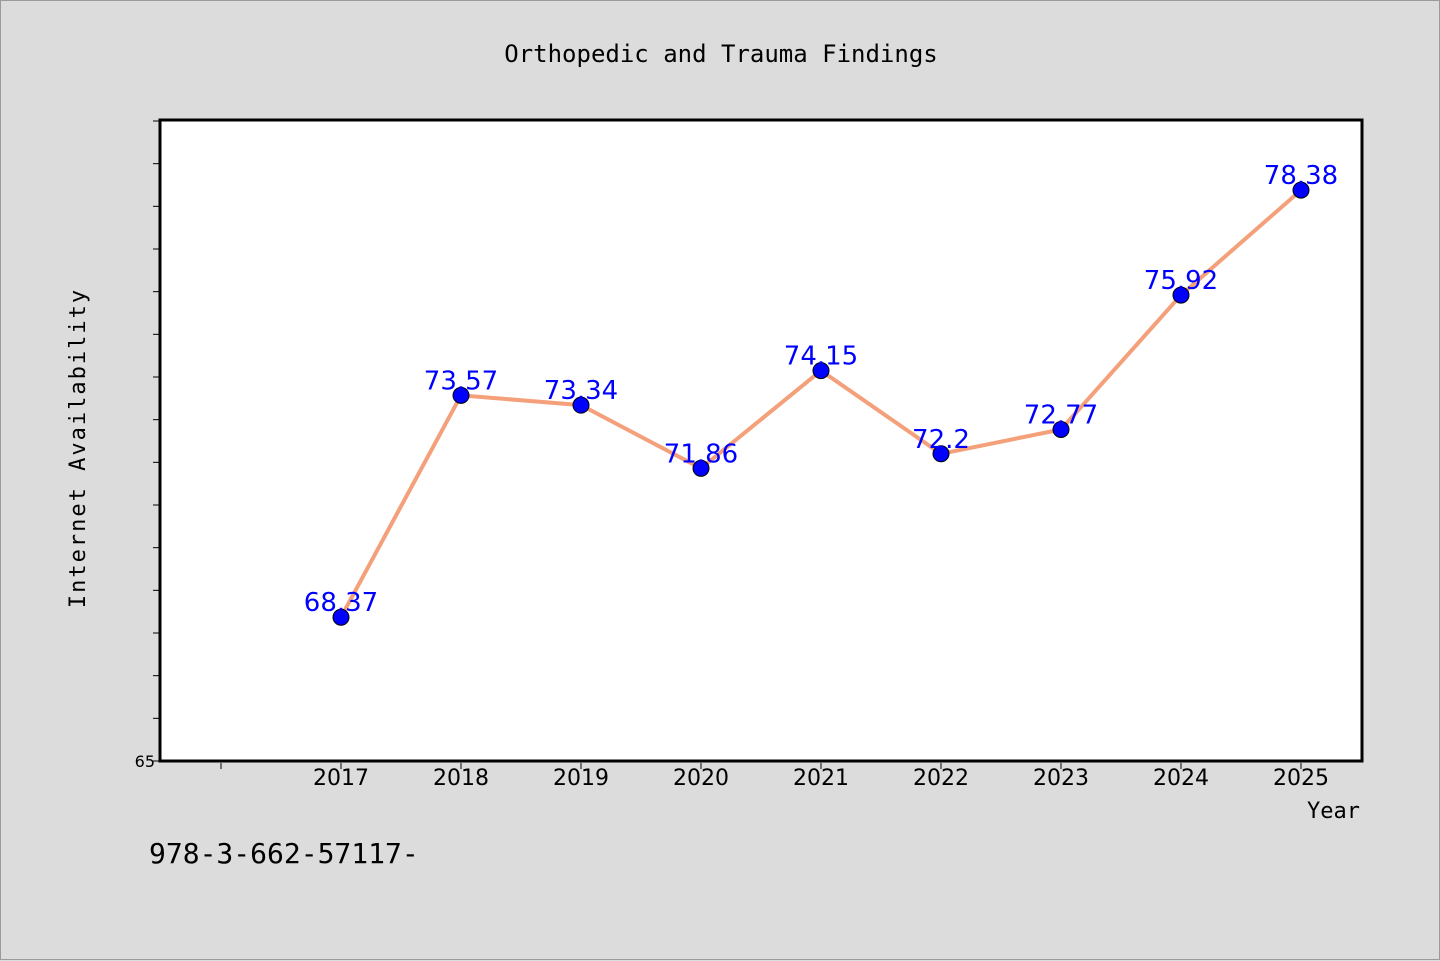  What do you see at coordinates (284, 853) in the screenshot?
I see `footer-text: 978-3-662-57117-` at bounding box center [284, 853].